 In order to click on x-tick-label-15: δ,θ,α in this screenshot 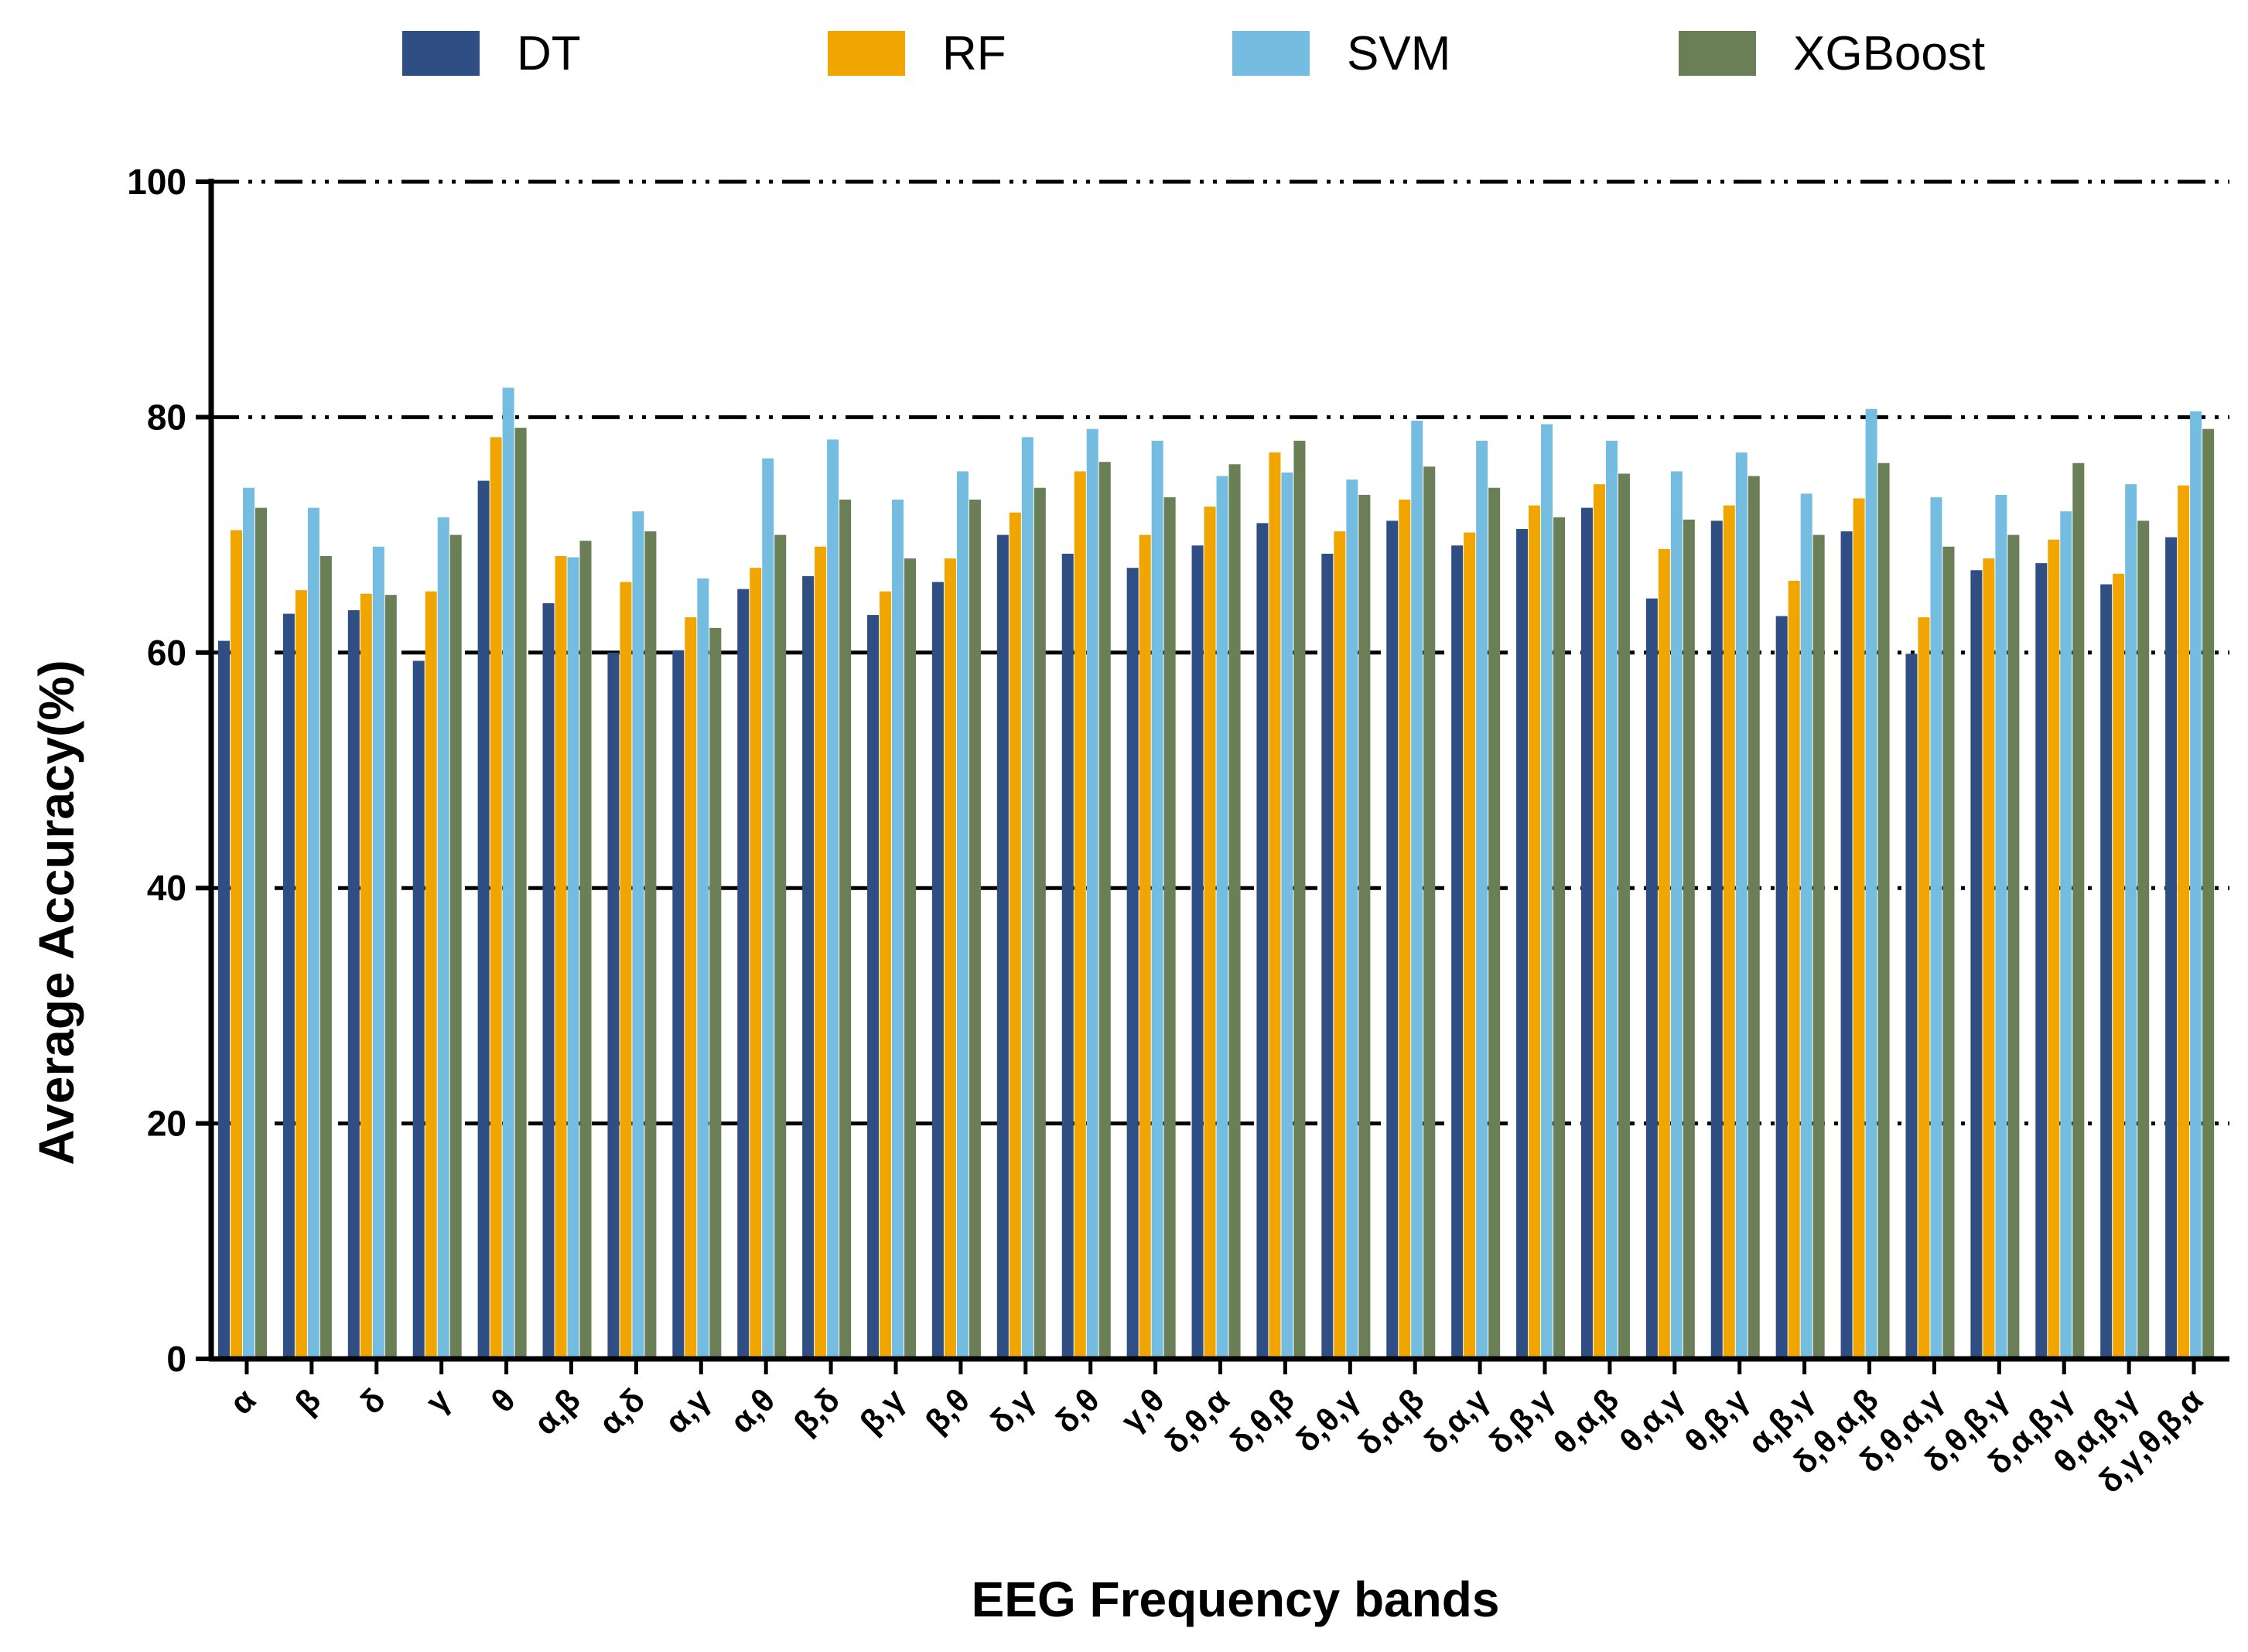, I will do `click(1196, 1420)`.